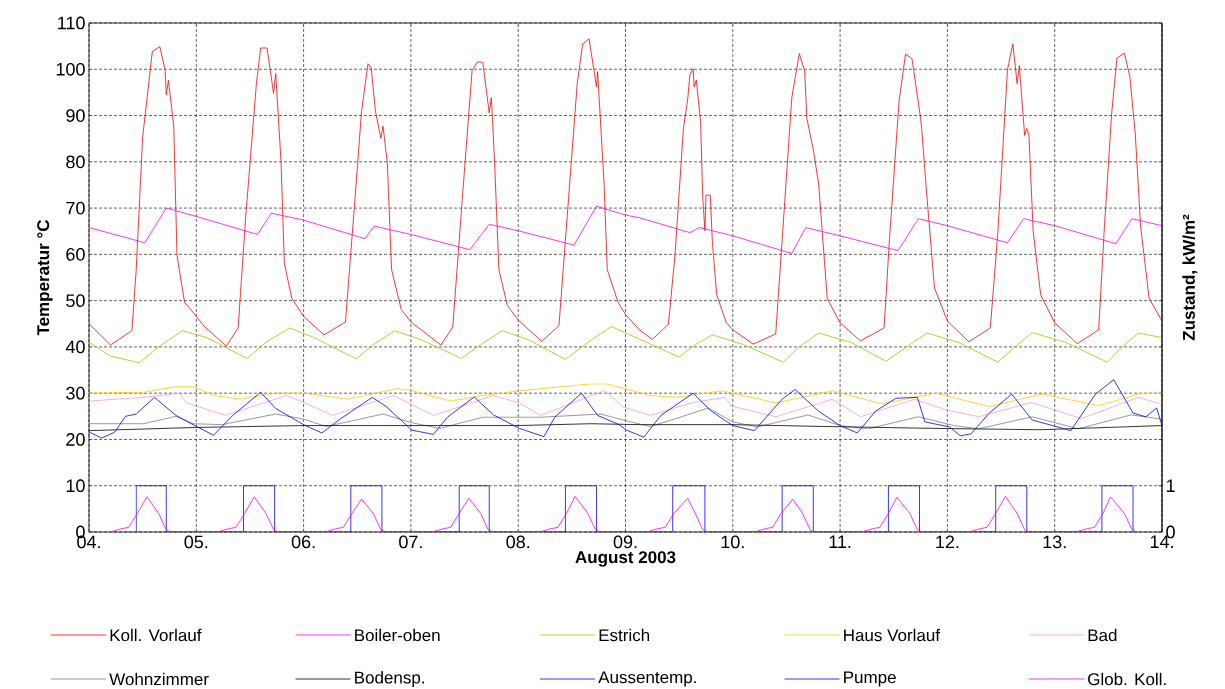  What do you see at coordinates (75, 439) in the screenshot?
I see `y-tick-label: 20` at bounding box center [75, 439].